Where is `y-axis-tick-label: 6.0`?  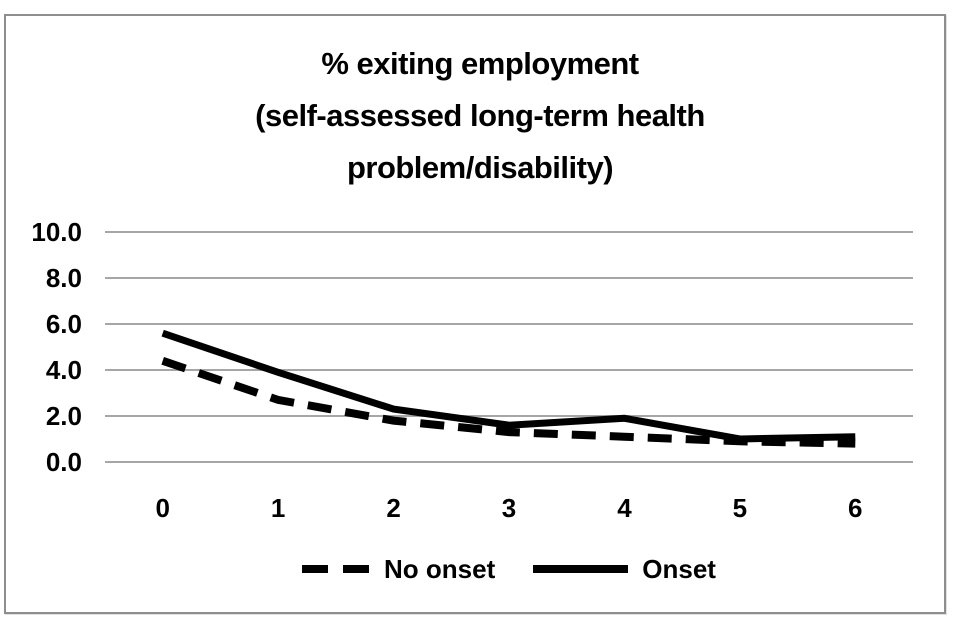
y-axis-tick-label: 6.0 is located at coordinates (63, 324).